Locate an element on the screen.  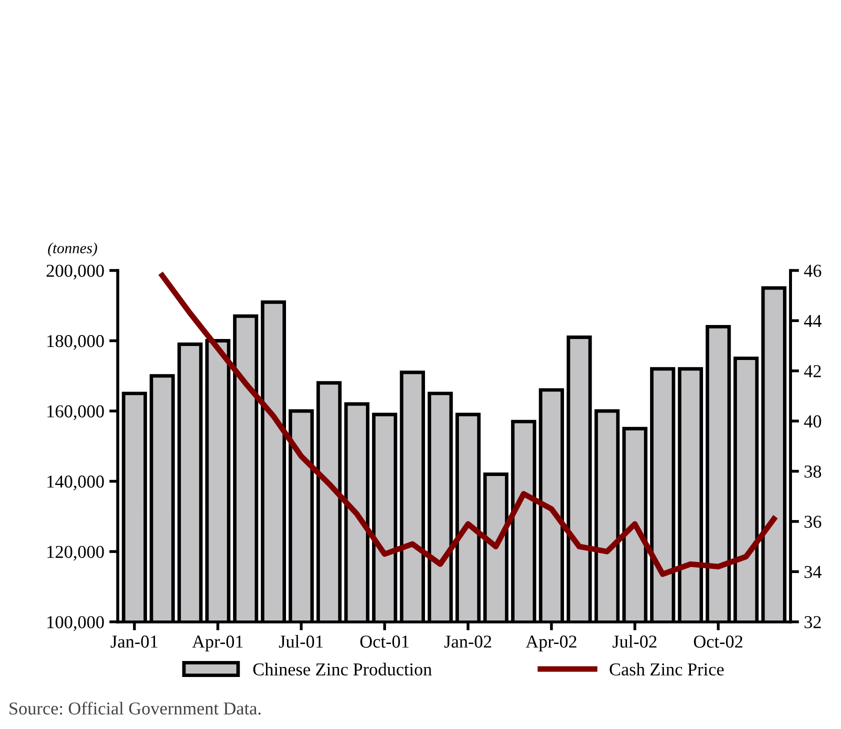
y2-tick-label: 40 is located at coordinates (813, 421).